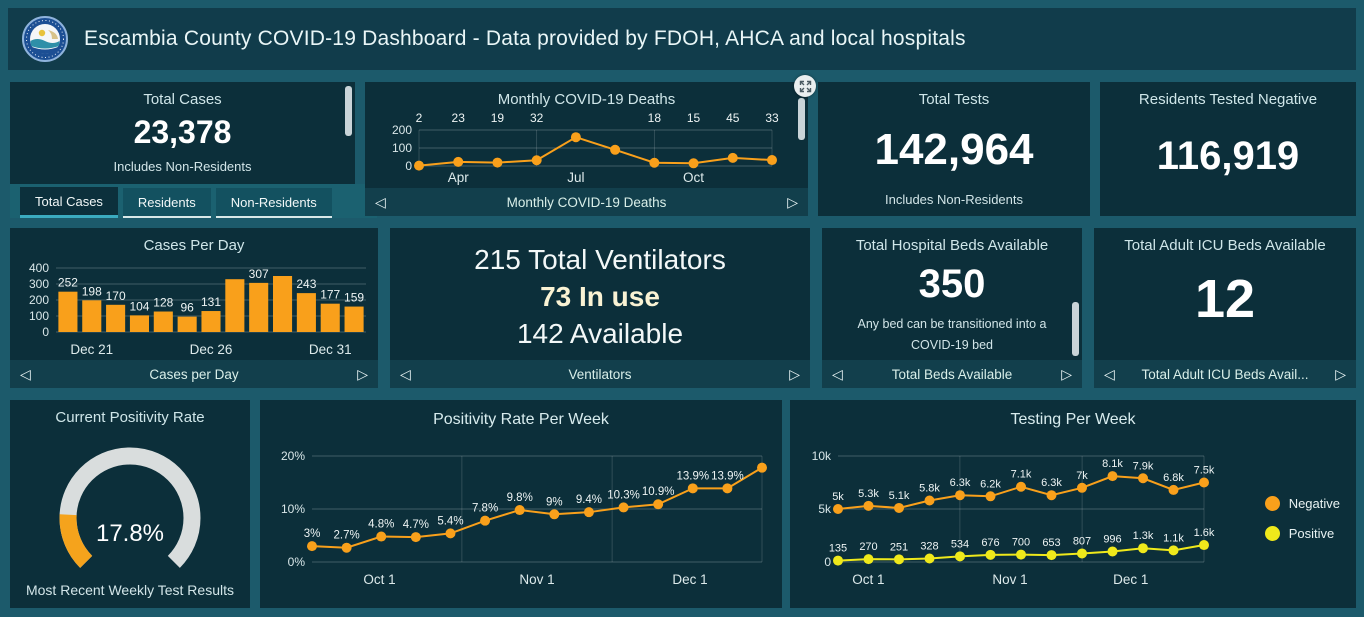  I want to click on total-cases-value: 23,378, so click(182, 132).